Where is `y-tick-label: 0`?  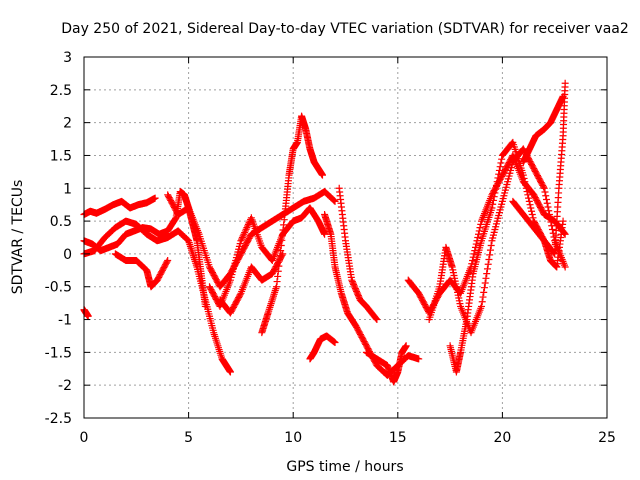
y-tick-label: 0 is located at coordinates (67, 255).